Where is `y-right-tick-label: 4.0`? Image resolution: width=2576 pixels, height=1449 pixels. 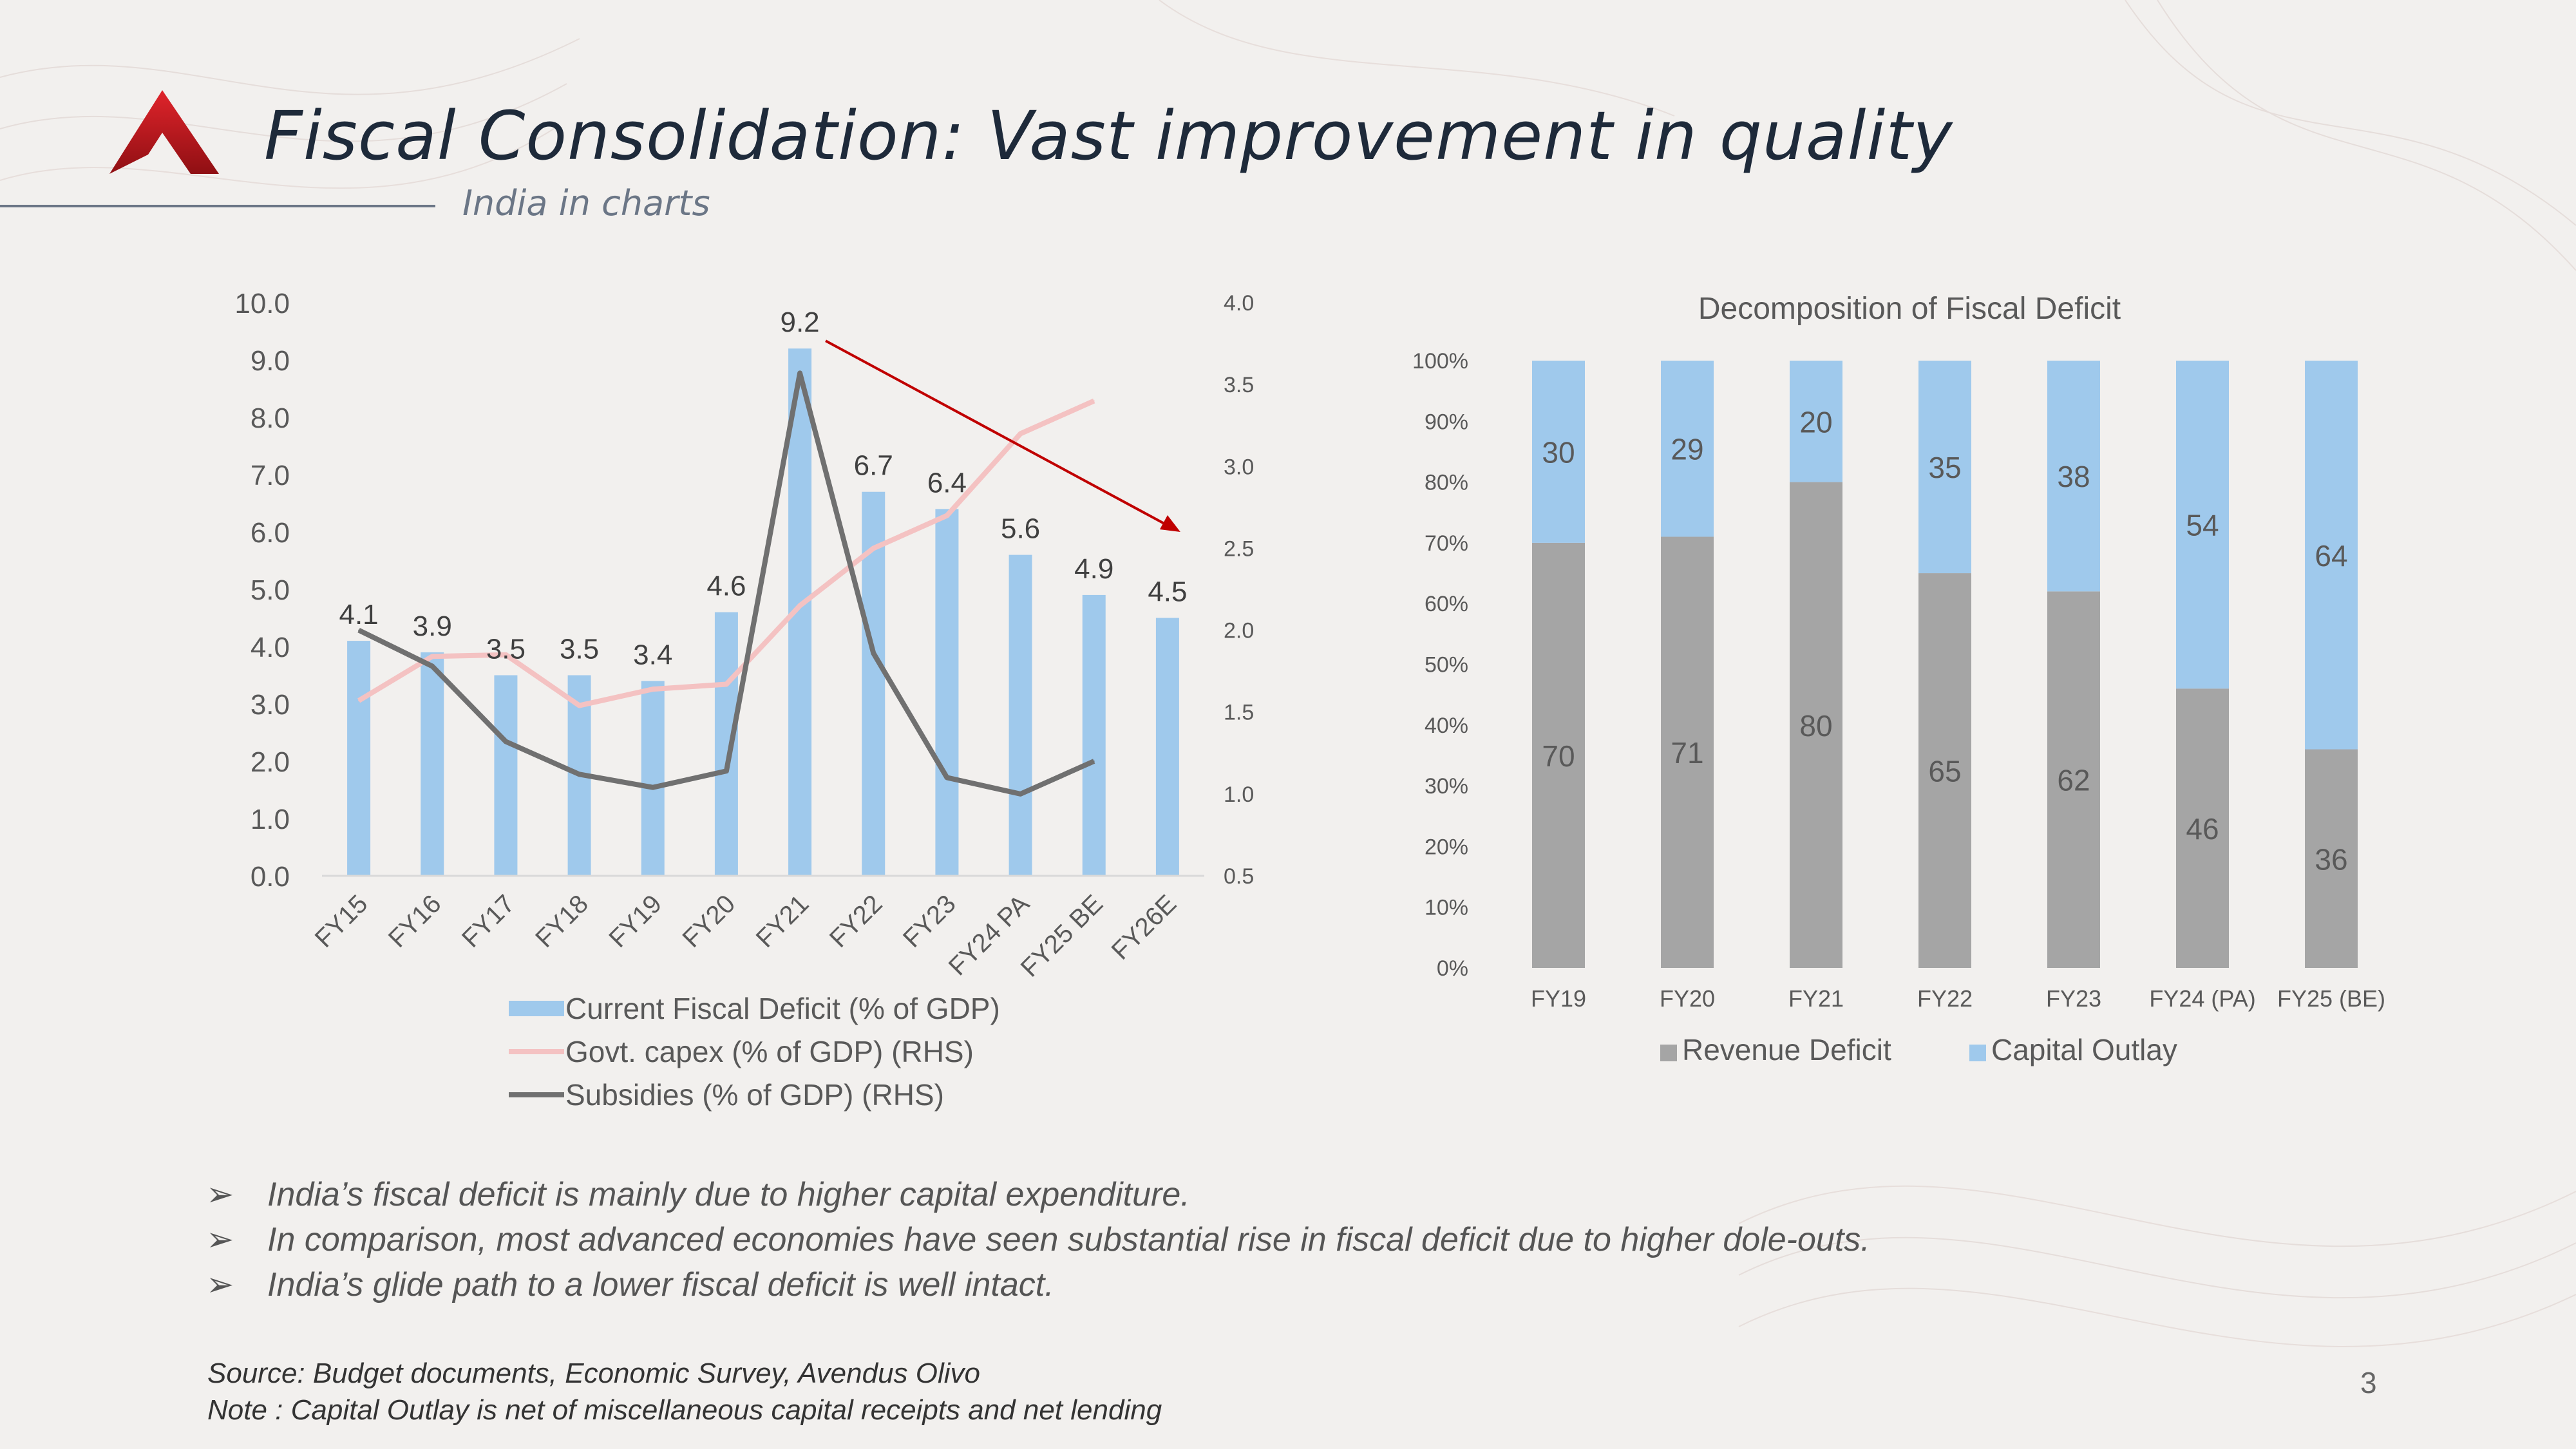
y-right-tick-label: 4.0 is located at coordinates (1239, 303).